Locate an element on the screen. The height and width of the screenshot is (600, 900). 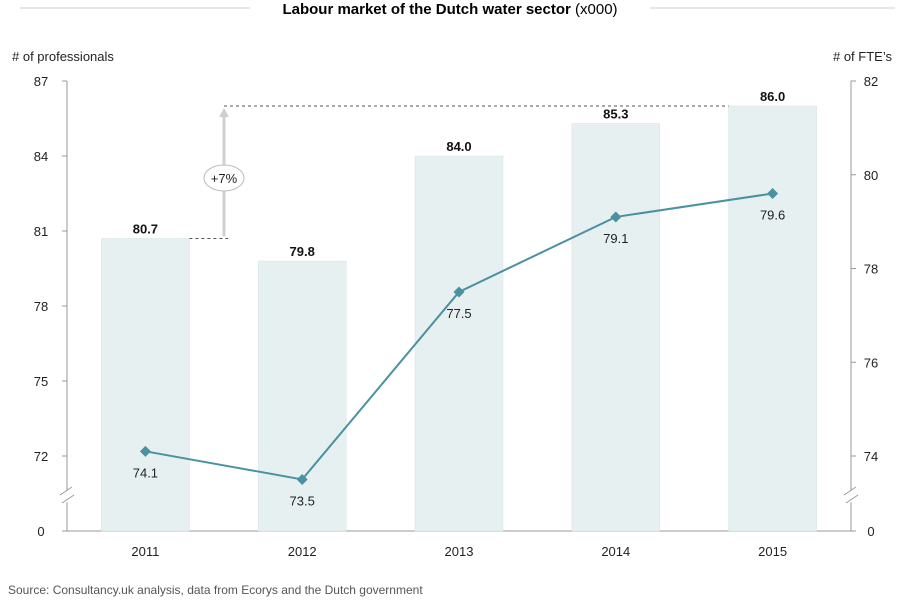
line-value-label: 77.5 is located at coordinates (458, 313).